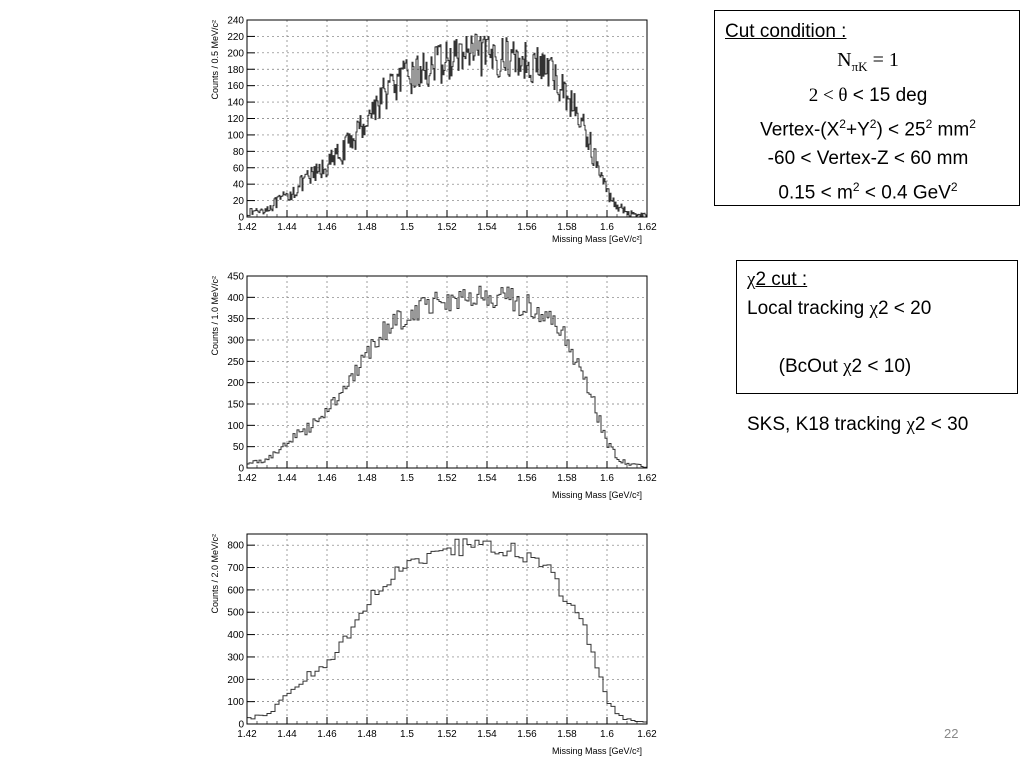  I want to click on y-axis-title: Counts / 0.5 MeV/c², so click(215, 60).